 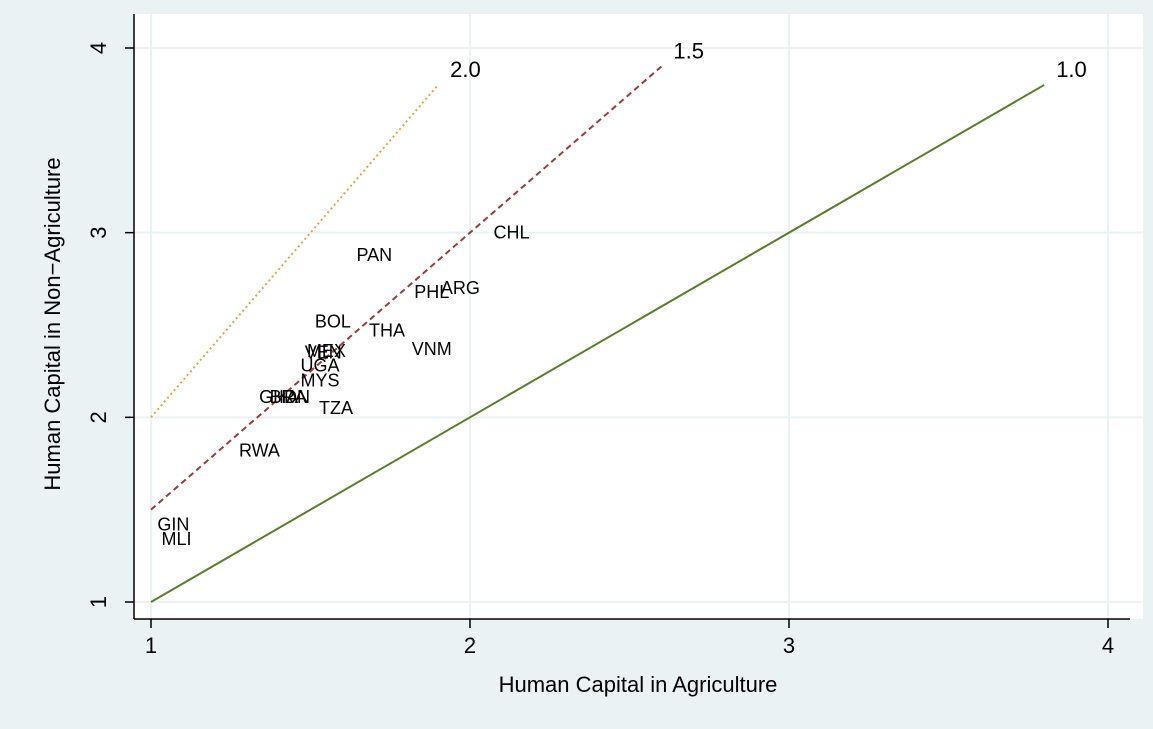 I want to click on data-point-vnm: VNM, so click(x=432, y=349).